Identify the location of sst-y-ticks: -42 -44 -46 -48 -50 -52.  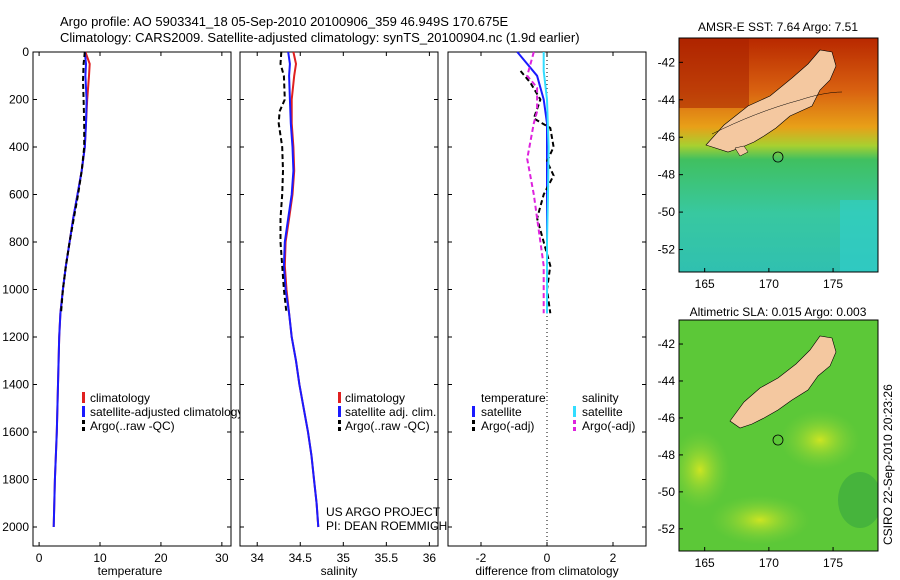
(670, 156).